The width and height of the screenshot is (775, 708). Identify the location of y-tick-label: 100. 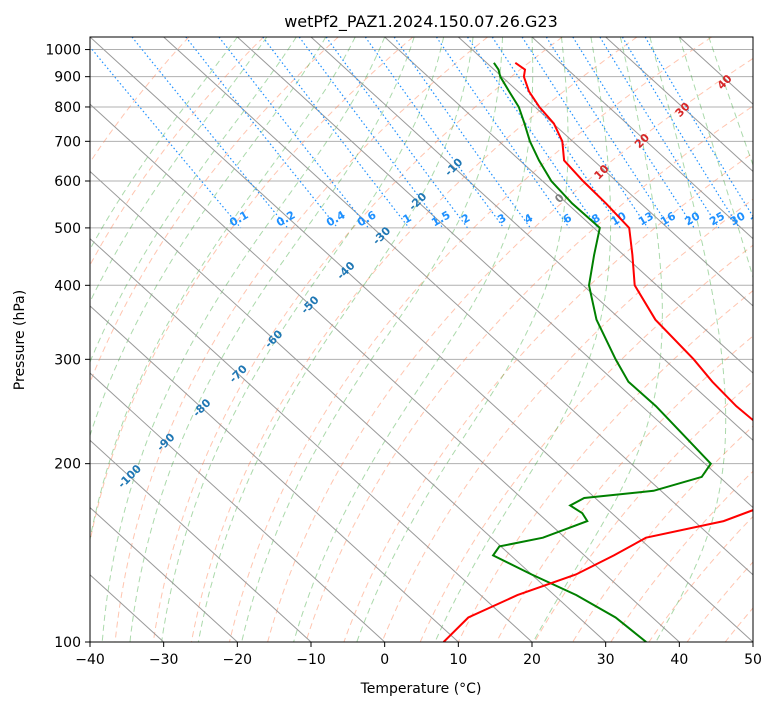
(67, 643).